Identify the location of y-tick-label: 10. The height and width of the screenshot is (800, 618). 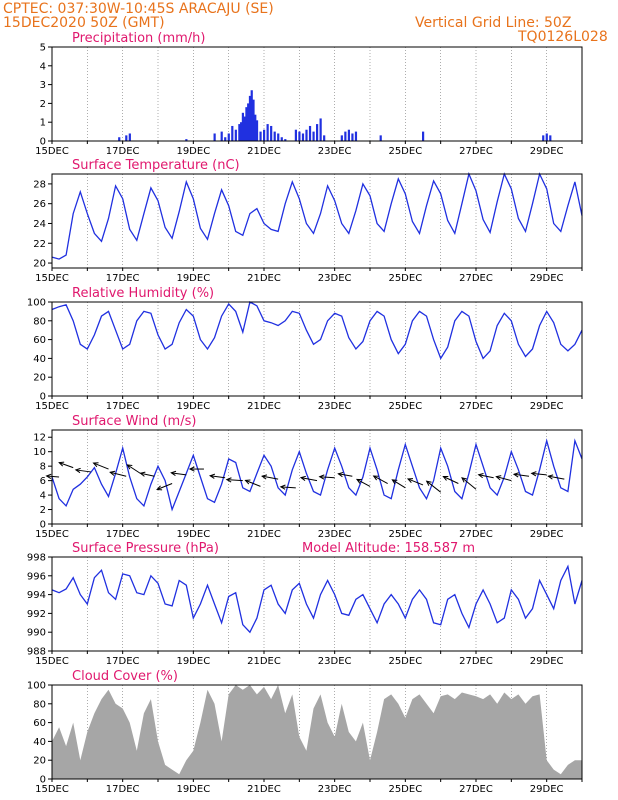
(39, 452).